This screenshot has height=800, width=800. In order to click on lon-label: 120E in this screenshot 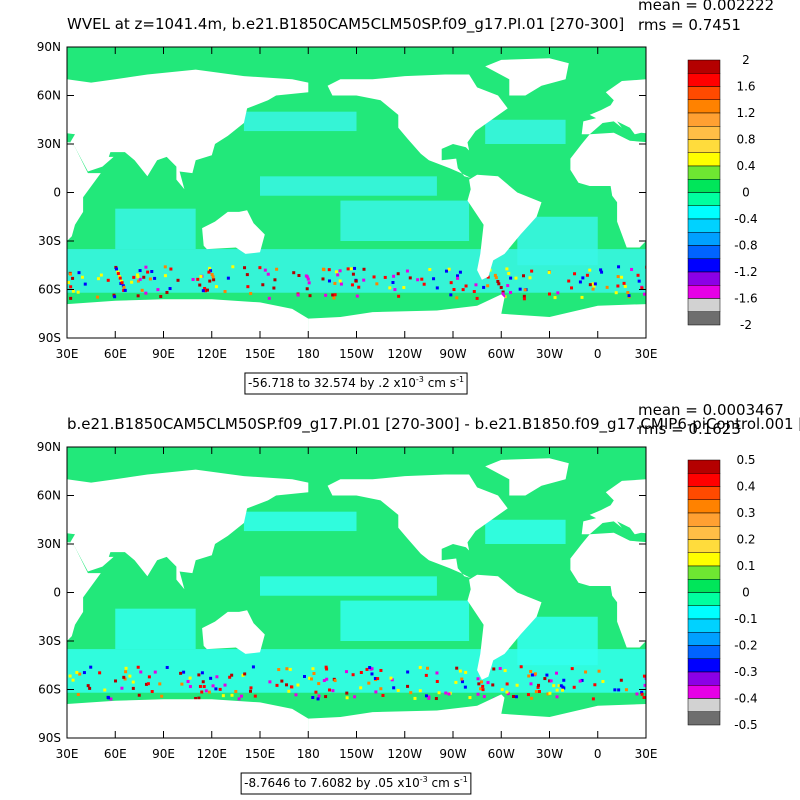, I will do `click(212, 754)`.